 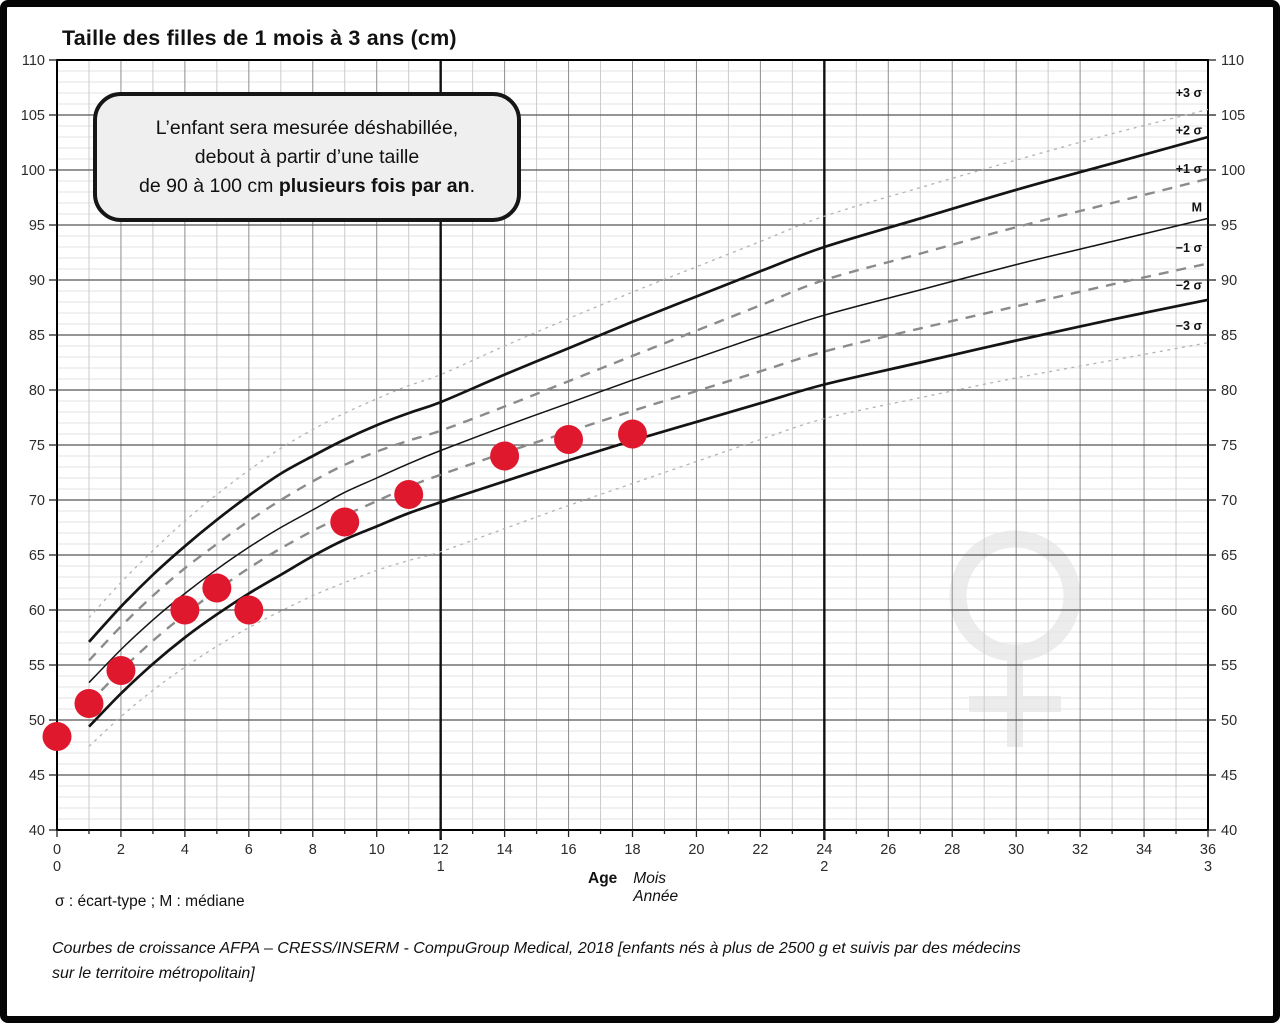 I want to click on x-axis-year-label: 2, so click(x=824, y=867).